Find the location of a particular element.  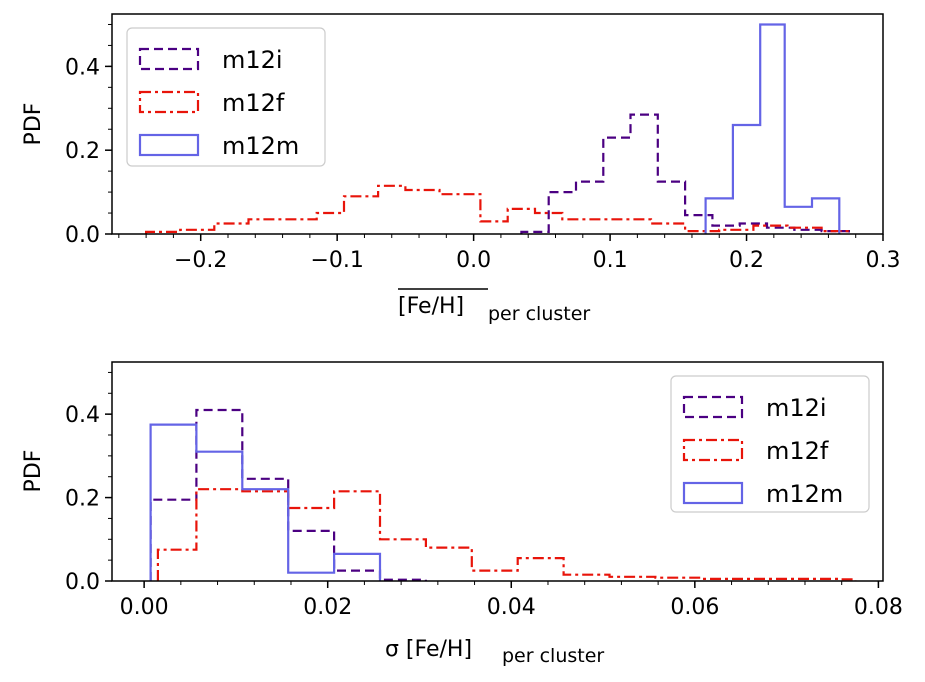

bottom-x-tick-label: 0.00 is located at coordinates (144, 607).